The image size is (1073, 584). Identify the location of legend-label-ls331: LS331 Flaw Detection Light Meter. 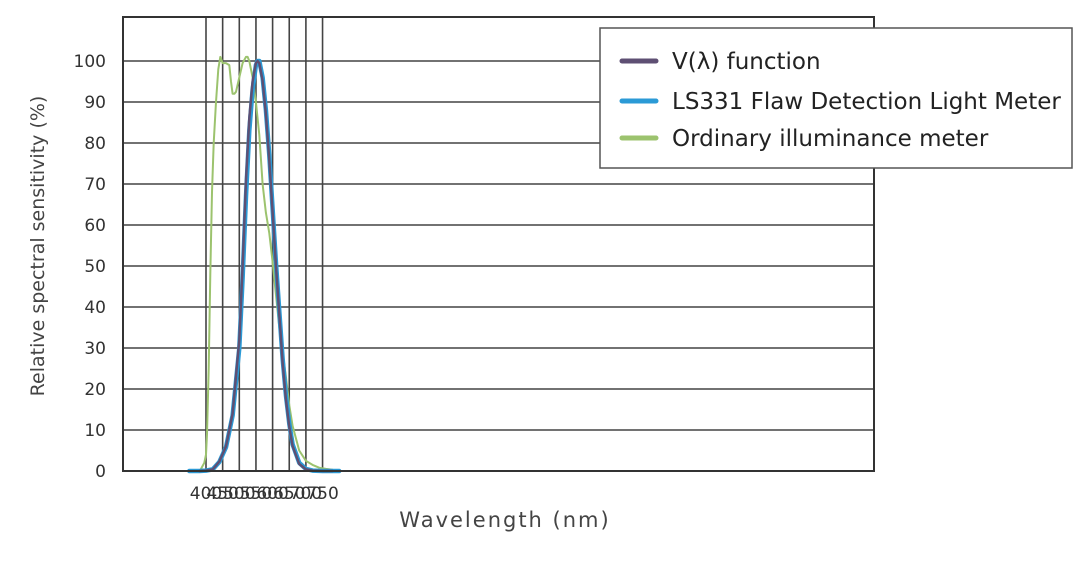
(866, 102).